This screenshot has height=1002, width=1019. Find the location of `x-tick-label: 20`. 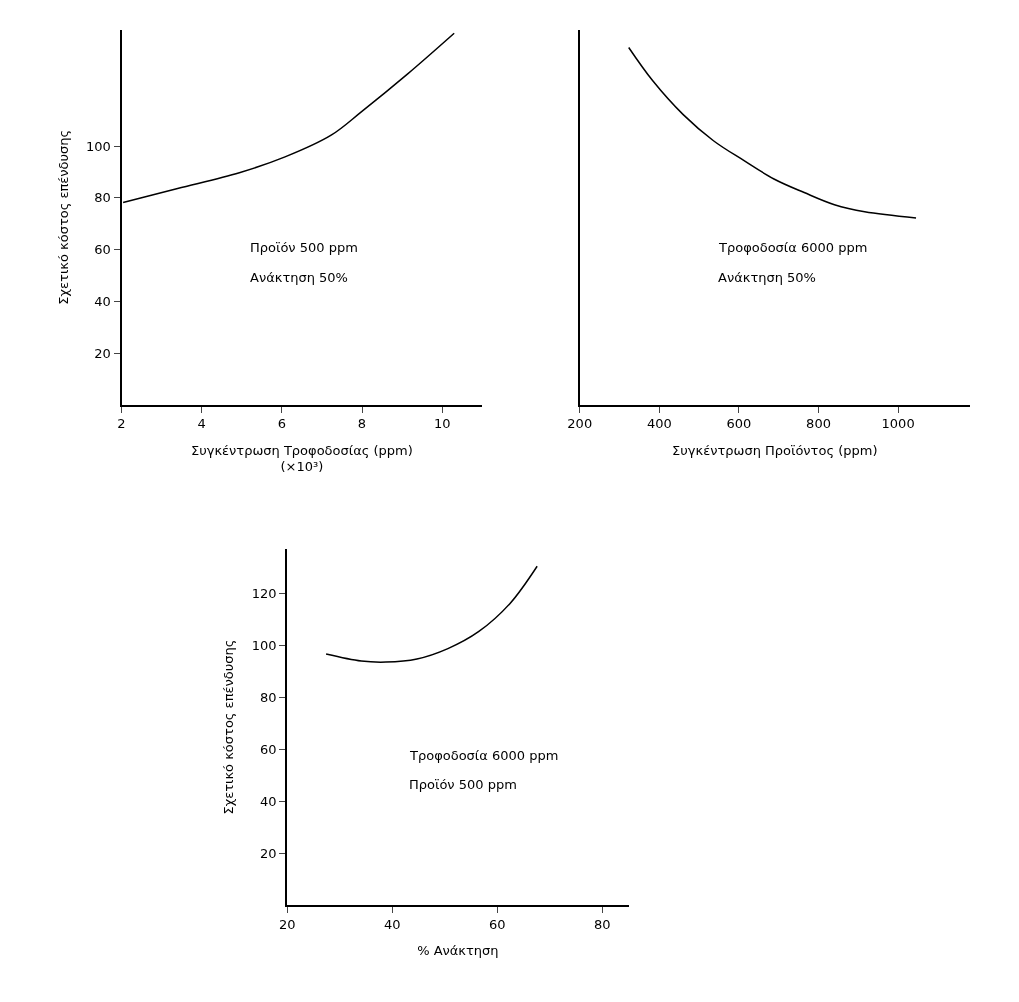

x-tick-label: 20 is located at coordinates (287, 924).